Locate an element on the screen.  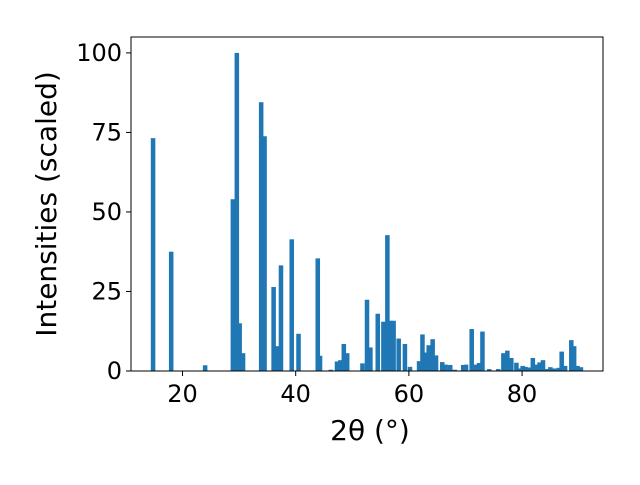
y-tick-label: 0 is located at coordinates (114, 371).